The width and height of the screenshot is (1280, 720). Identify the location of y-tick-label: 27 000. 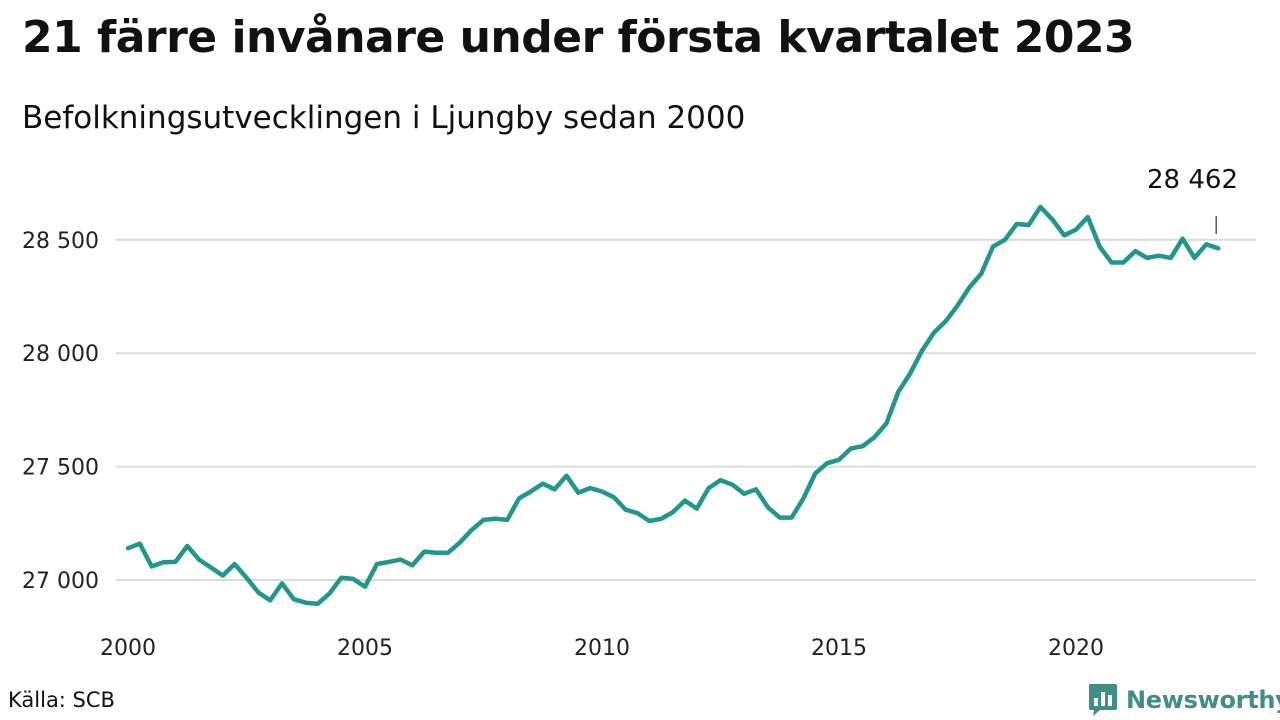
(60, 581).